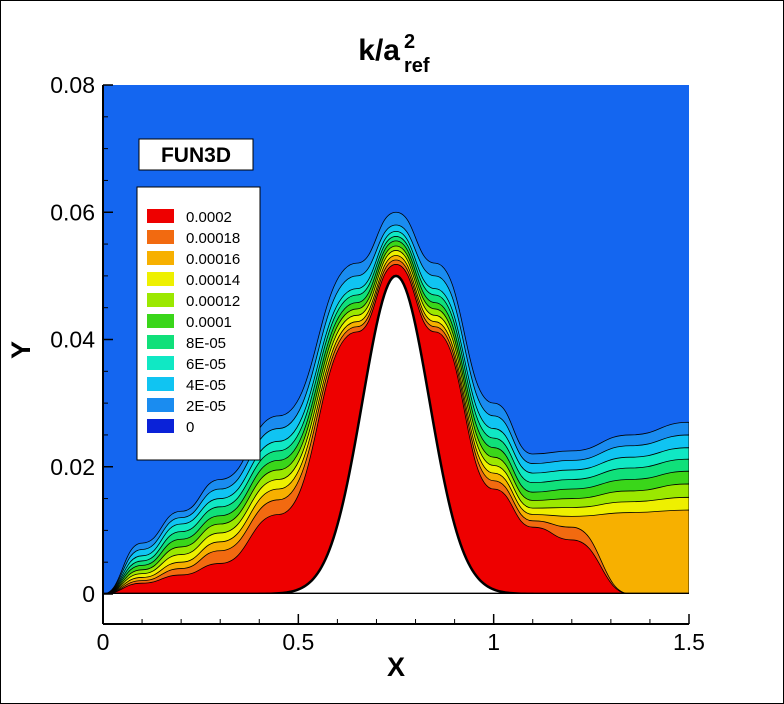 Image resolution: width=784 pixels, height=704 pixels. I want to click on y-axis-label: Y, so click(21, 350).